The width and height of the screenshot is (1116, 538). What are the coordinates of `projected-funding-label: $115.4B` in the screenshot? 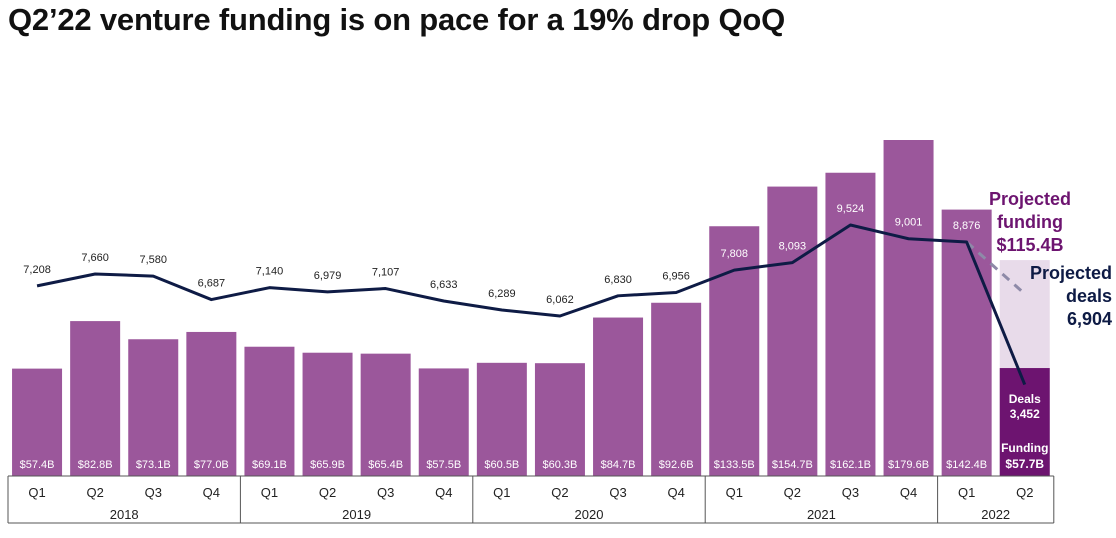 It's located at (1029, 245).